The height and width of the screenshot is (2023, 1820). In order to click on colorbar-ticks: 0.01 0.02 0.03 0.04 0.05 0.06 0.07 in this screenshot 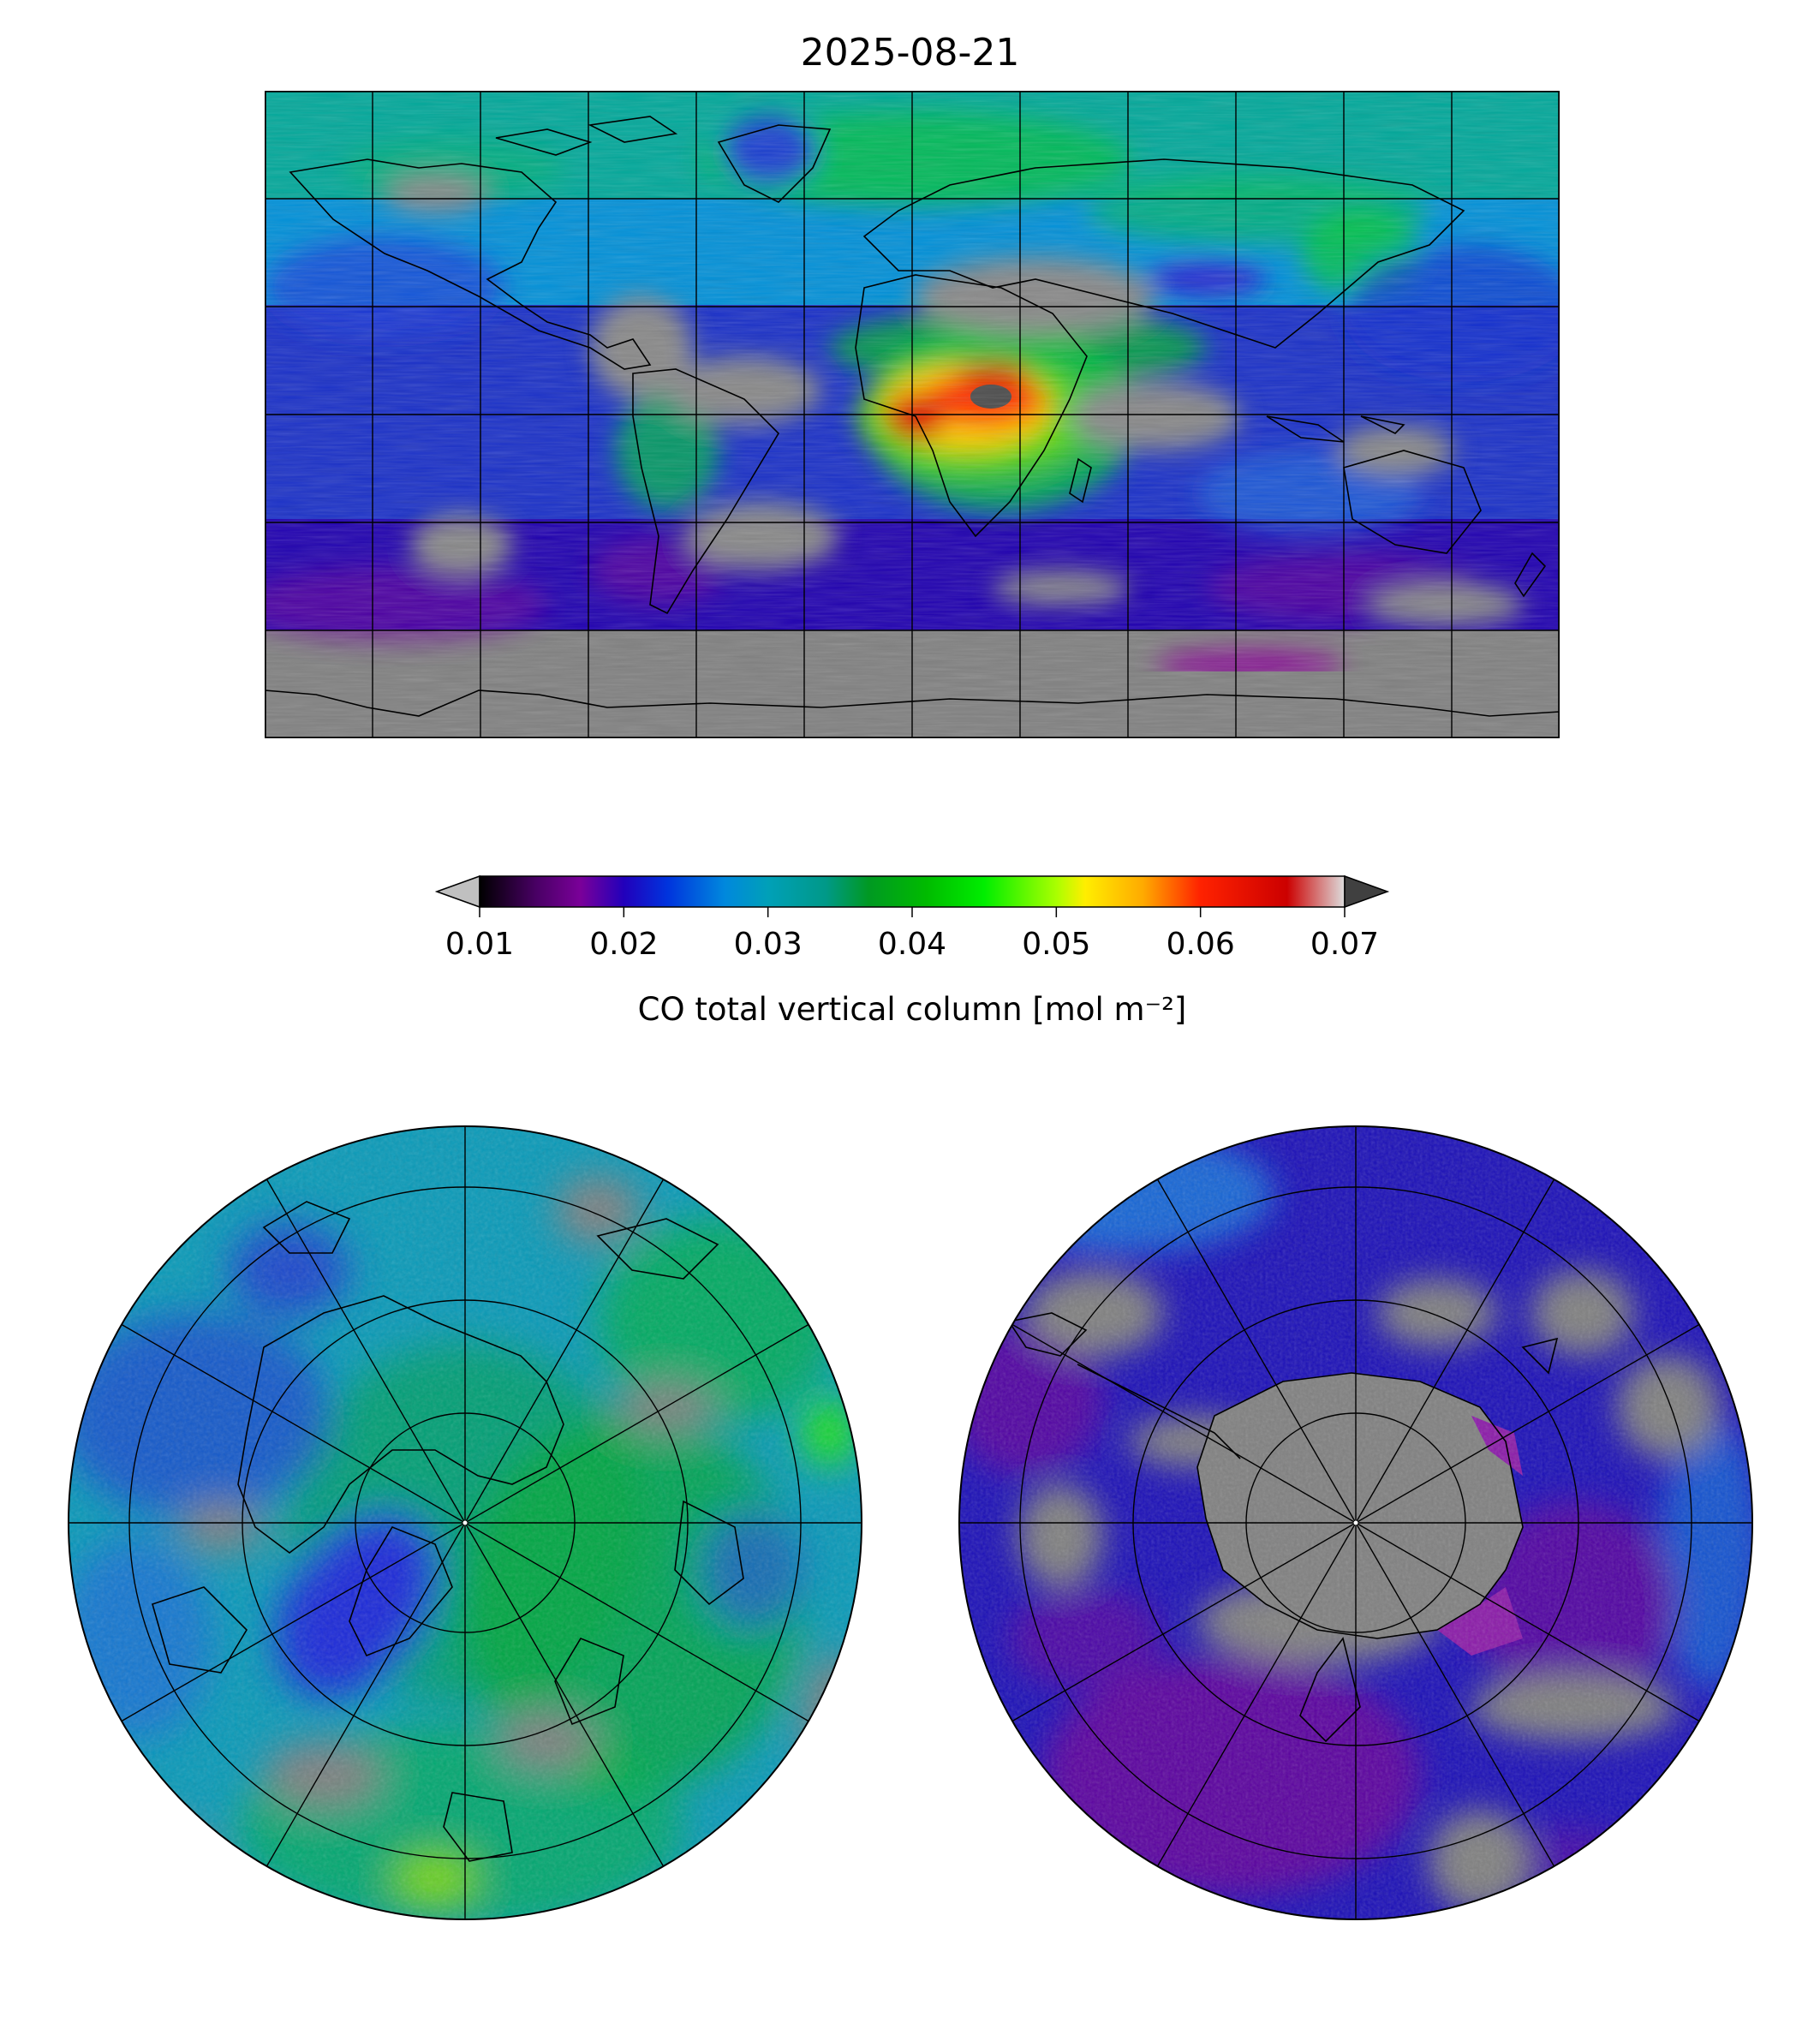, I will do `click(912, 934)`.